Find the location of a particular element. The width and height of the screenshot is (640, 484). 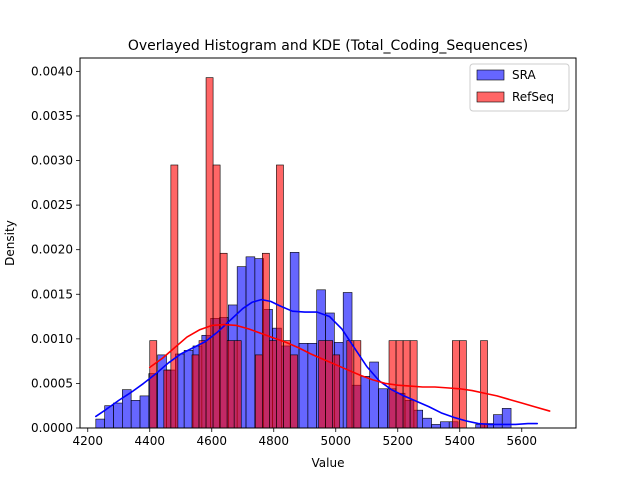

x-axis-label: Value is located at coordinates (328, 463).